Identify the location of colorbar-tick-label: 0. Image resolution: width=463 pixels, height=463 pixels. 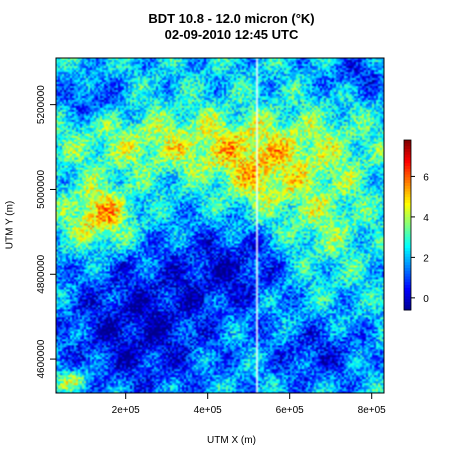
(426, 299).